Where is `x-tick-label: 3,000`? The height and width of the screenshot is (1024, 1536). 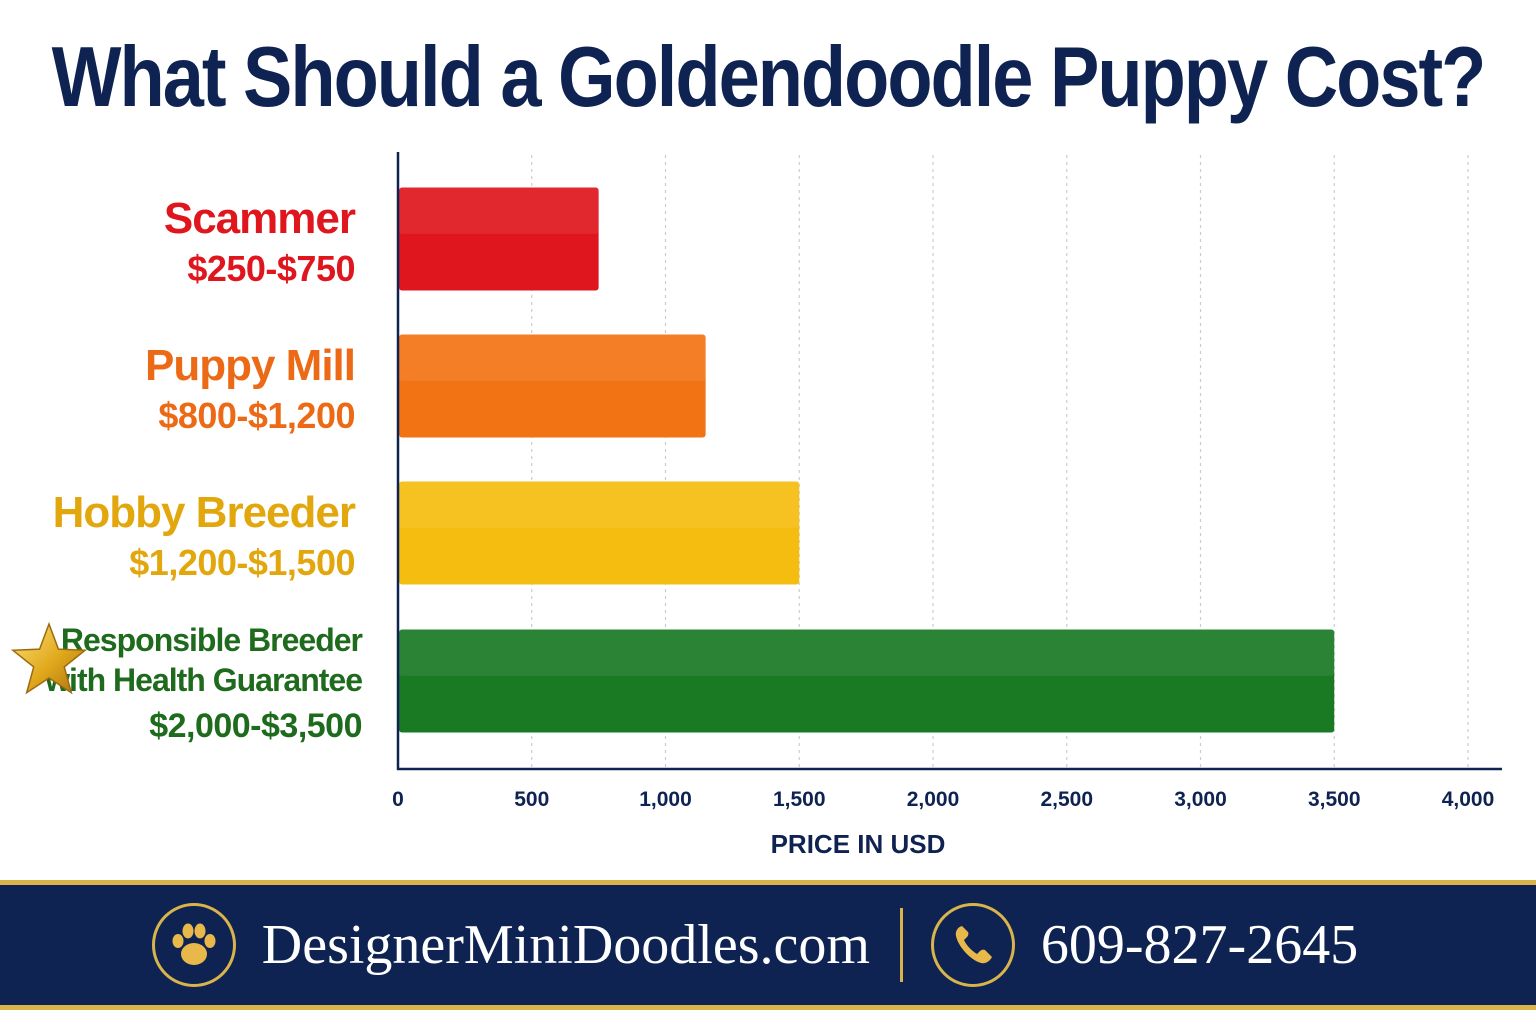
x-tick-label: 3,000 is located at coordinates (1200, 799).